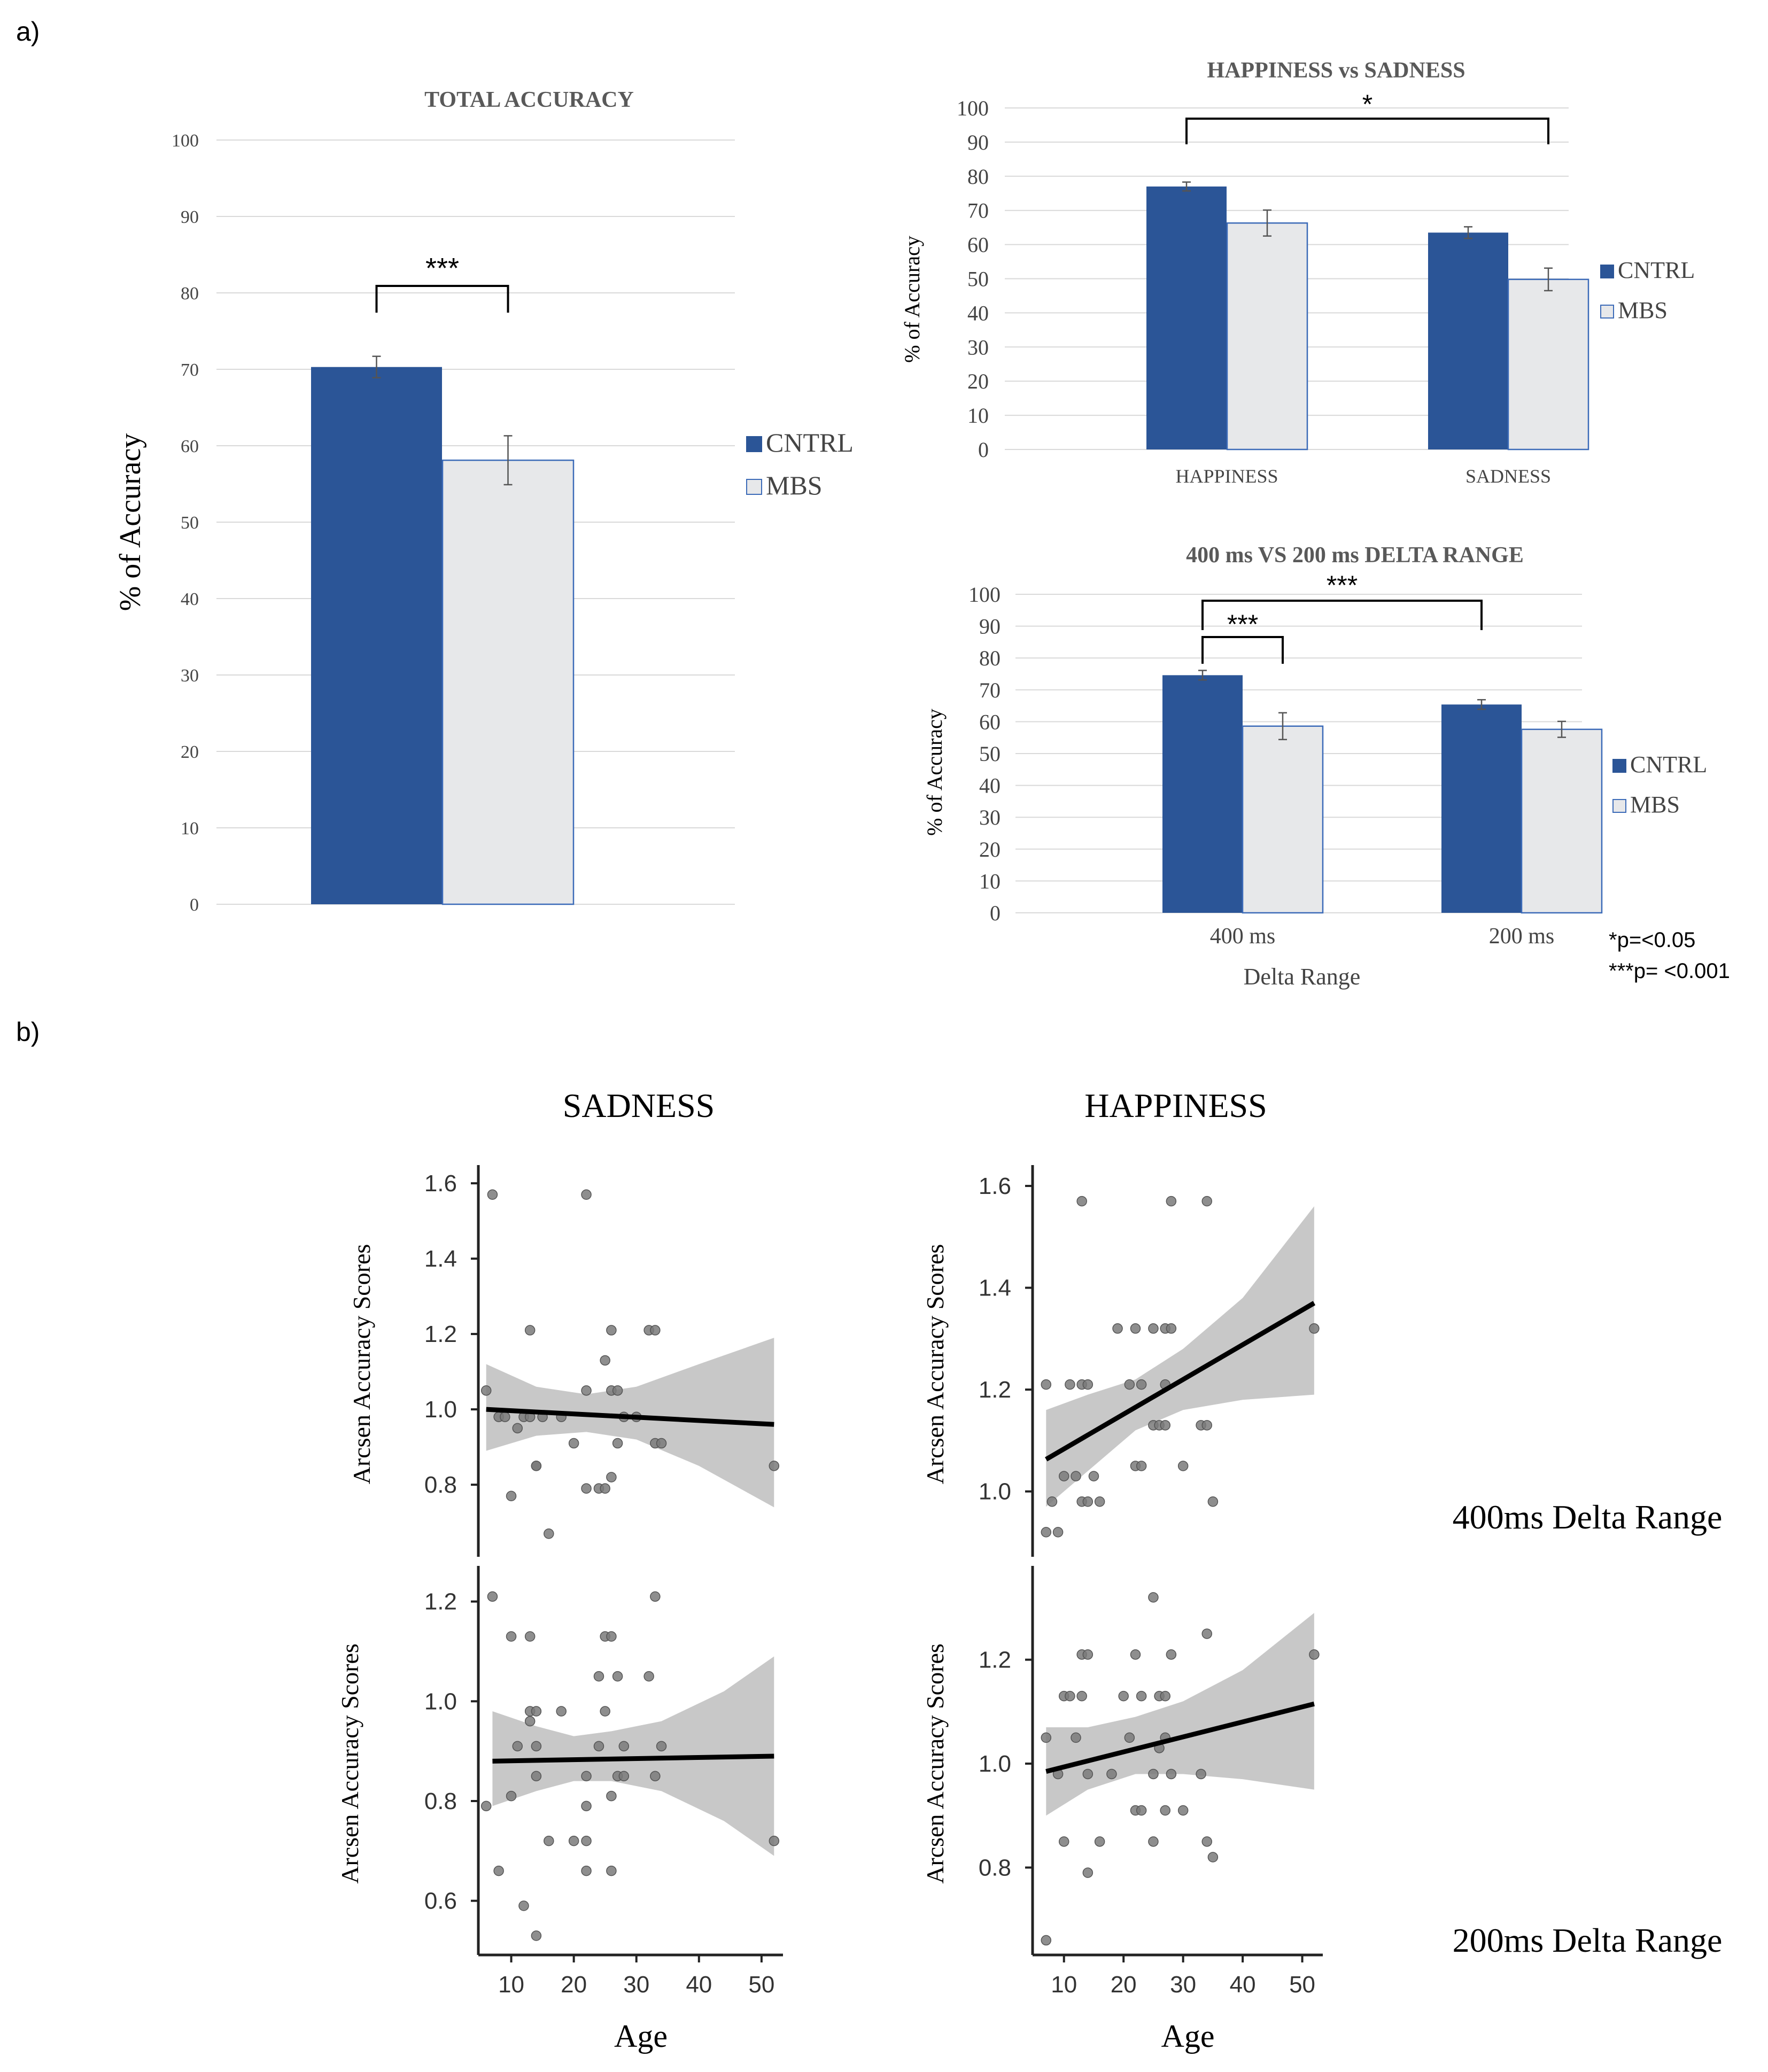 The height and width of the screenshot is (2072, 1768). I want to click on y-tick-label: 30, so click(990, 817).